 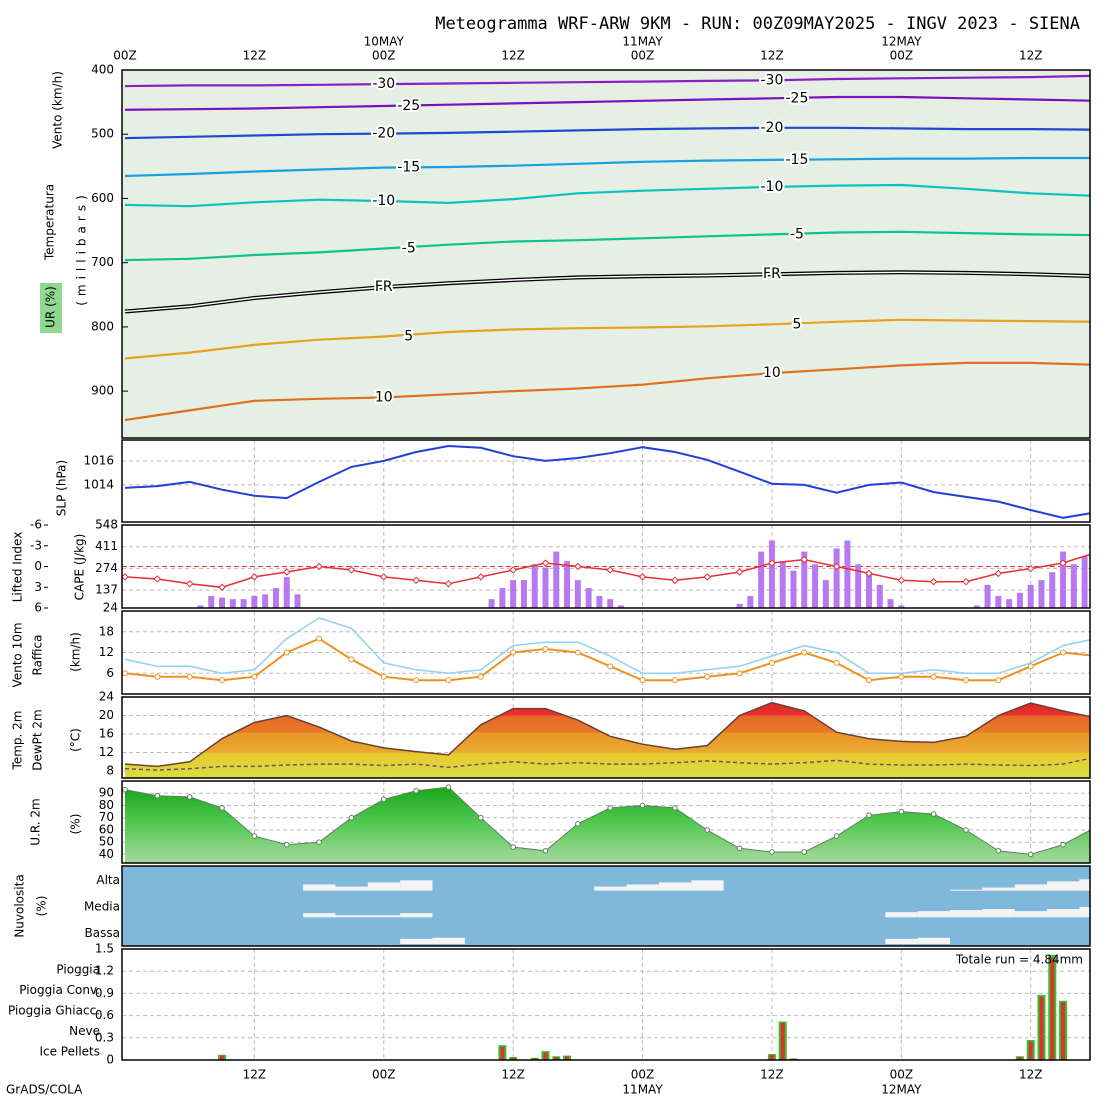 I want to click on panel-frame, so click(x=606, y=1004).